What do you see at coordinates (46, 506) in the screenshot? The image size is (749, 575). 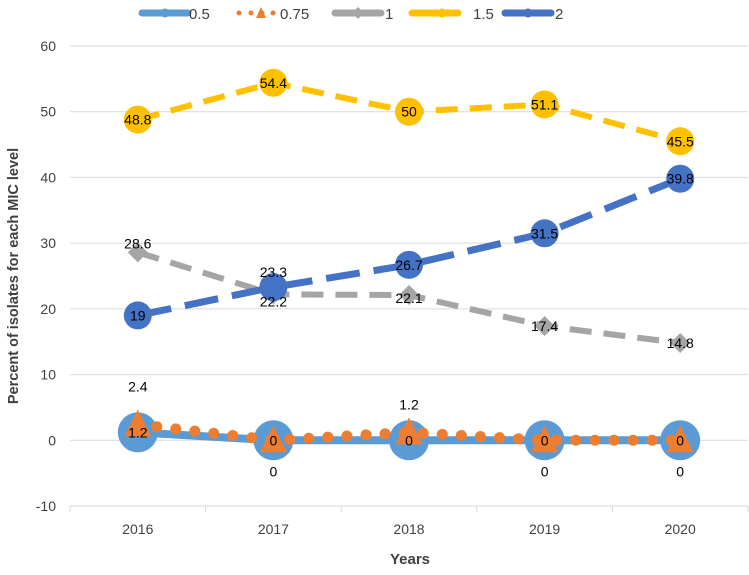 I see `y-tick-label: -10` at bounding box center [46, 506].